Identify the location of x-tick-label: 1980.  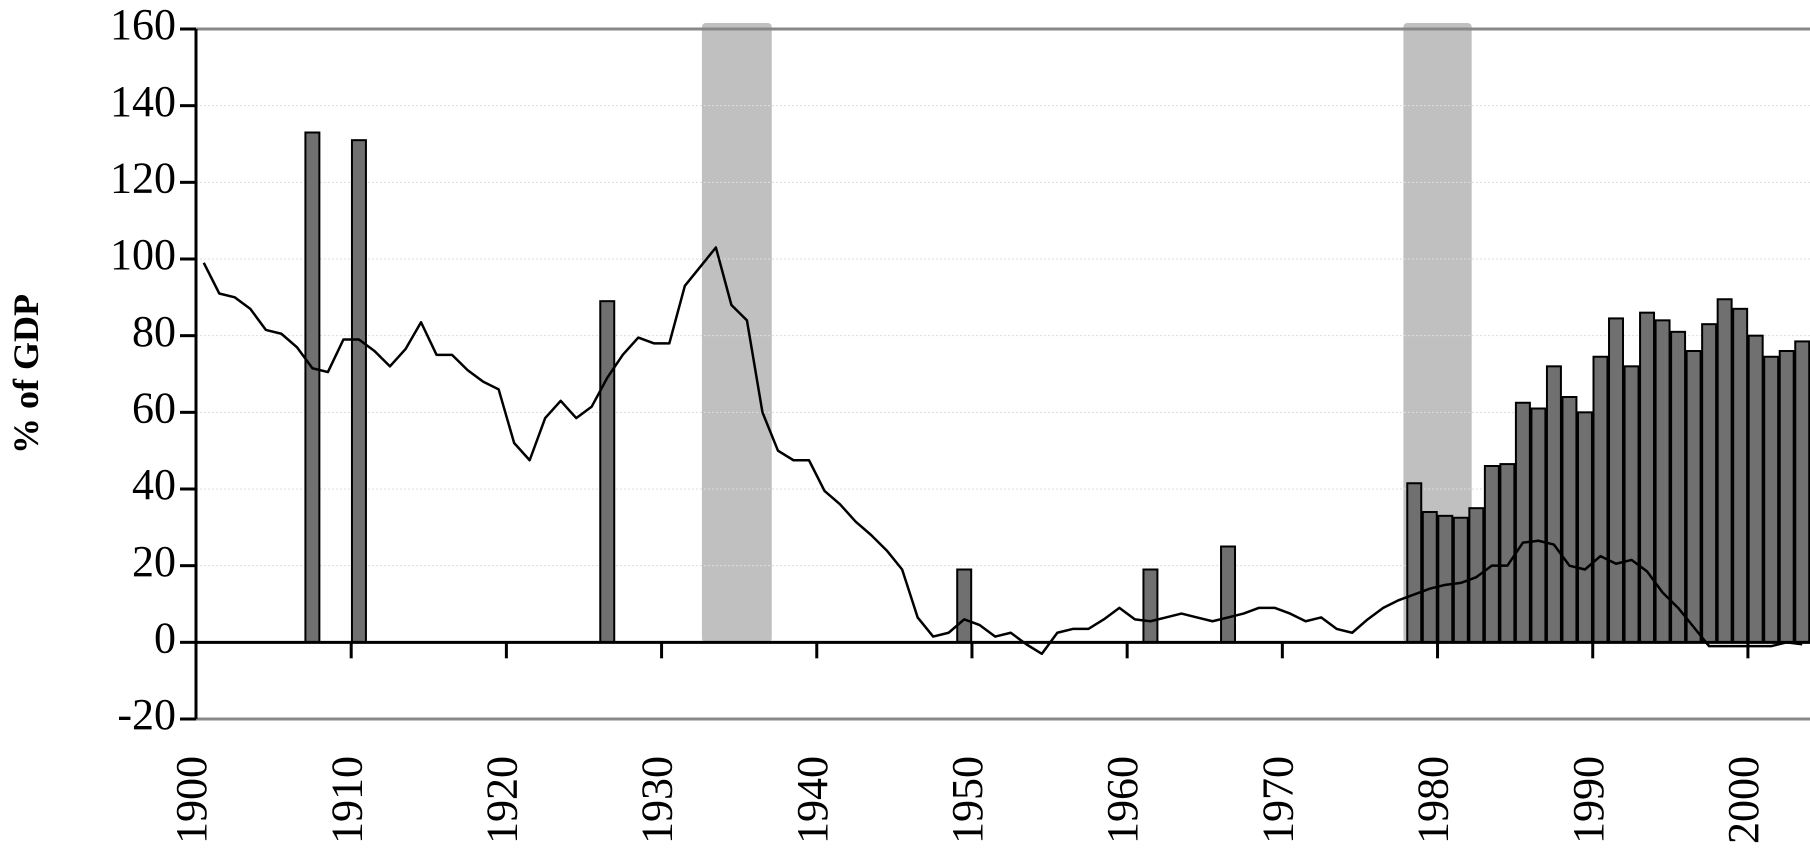
(1433, 800).